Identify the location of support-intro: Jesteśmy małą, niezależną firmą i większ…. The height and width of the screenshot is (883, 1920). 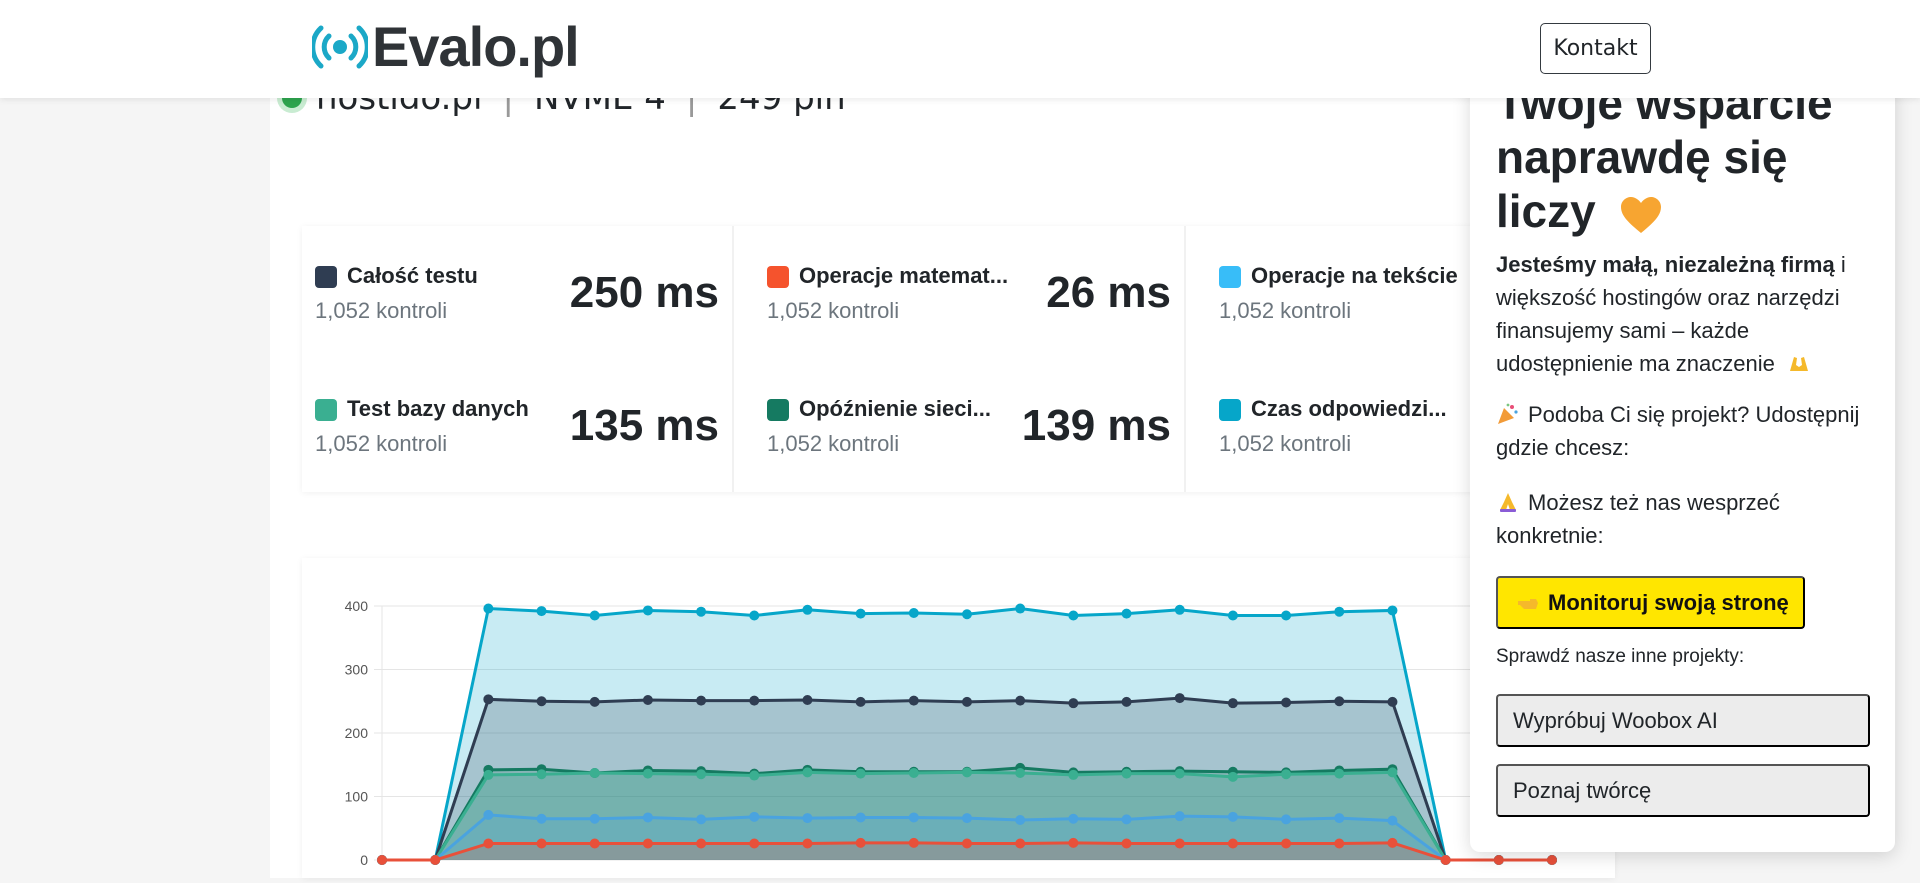
(1686, 314).